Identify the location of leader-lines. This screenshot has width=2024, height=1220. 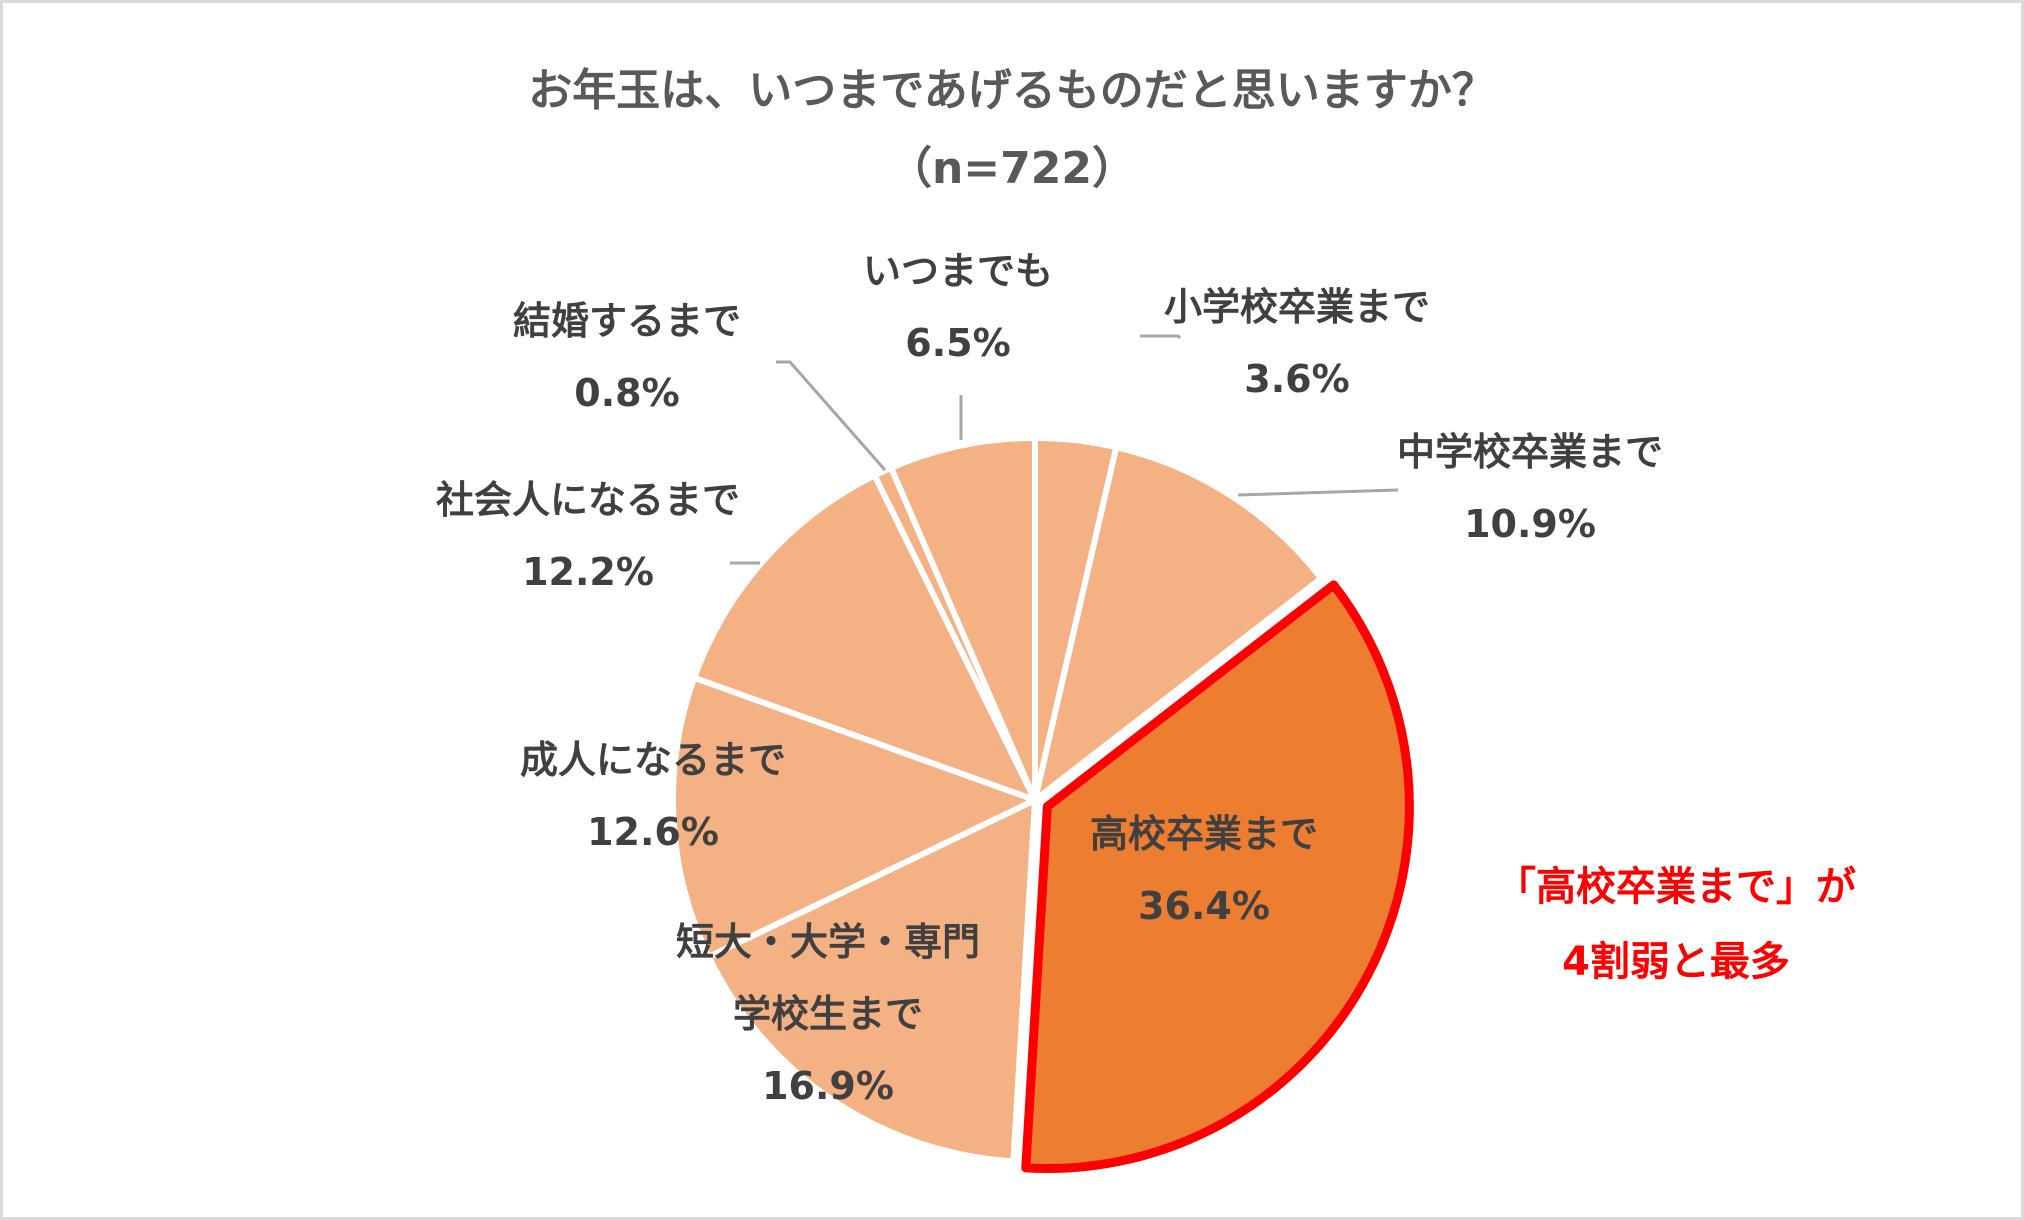
(1064, 449).